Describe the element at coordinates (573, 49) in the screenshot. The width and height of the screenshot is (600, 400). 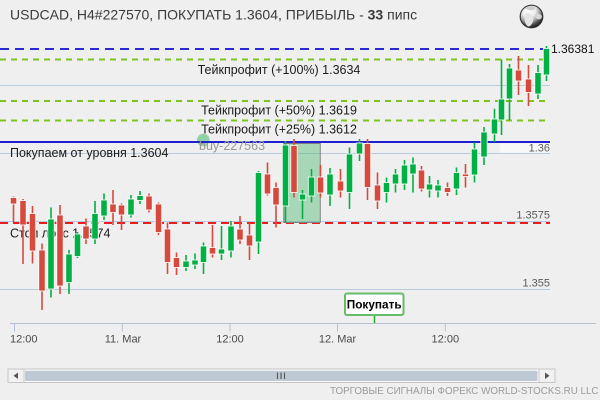
I see `svg-text: 1.36381` at that location.